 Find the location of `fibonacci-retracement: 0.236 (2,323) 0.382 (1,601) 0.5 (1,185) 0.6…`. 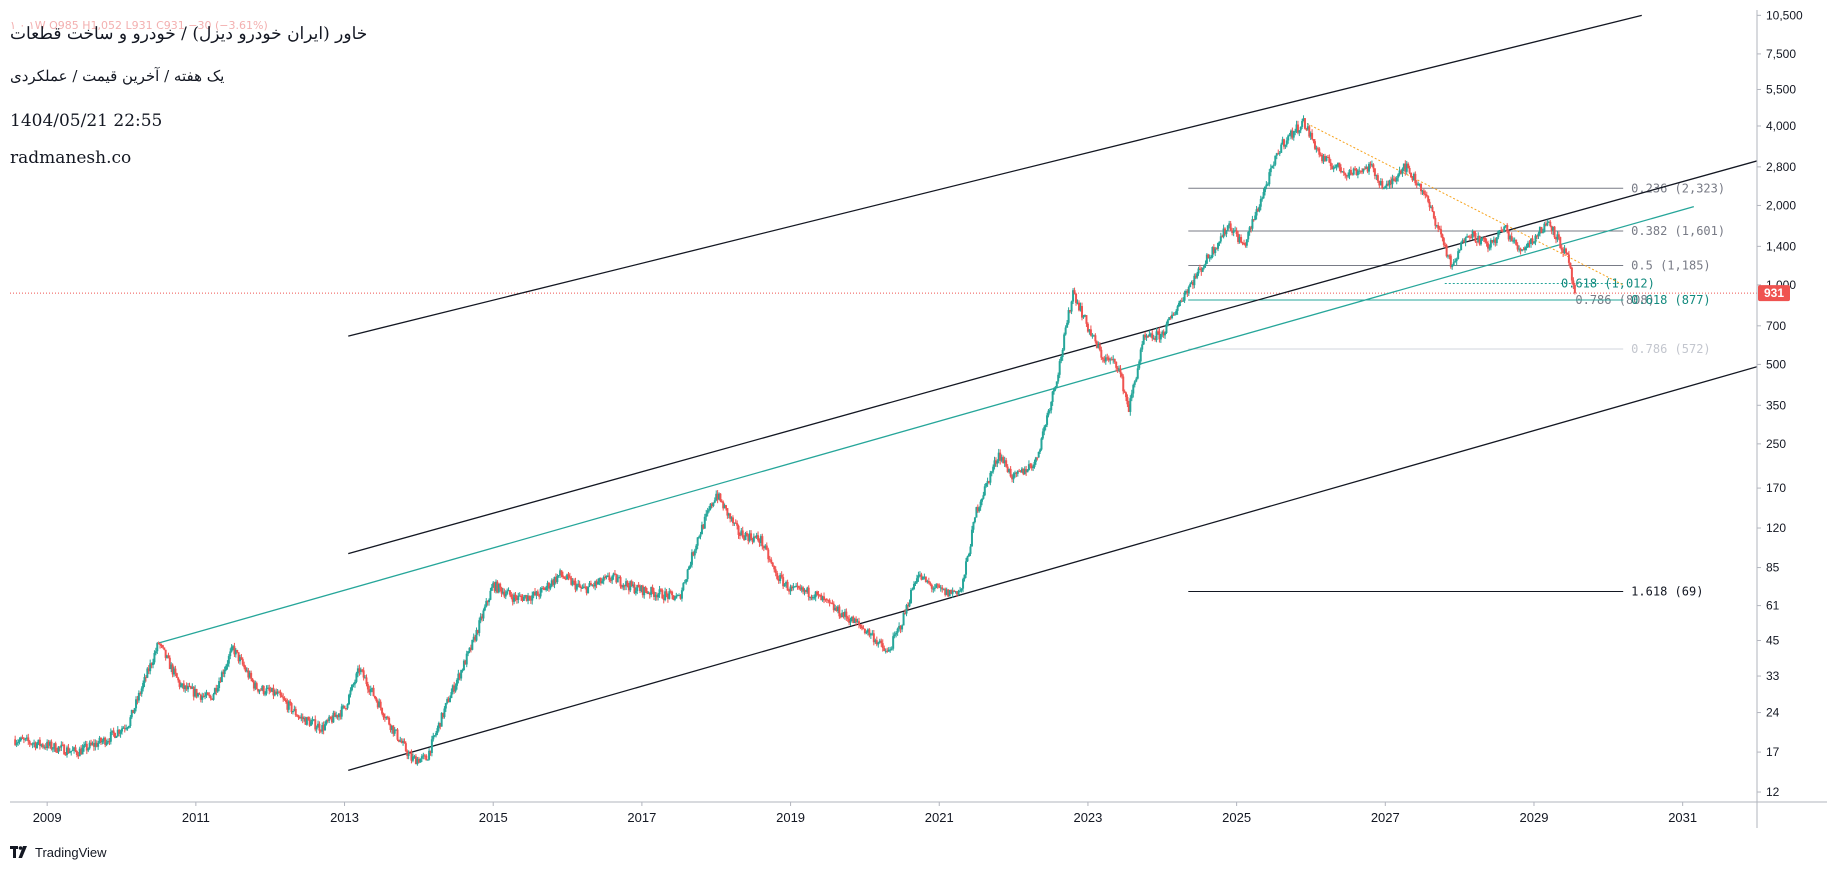

fibonacci-retracement: 0.236 (2,323) 0.382 (1,601) 0.5 (1,185) 0.6… is located at coordinates (1456, 389).